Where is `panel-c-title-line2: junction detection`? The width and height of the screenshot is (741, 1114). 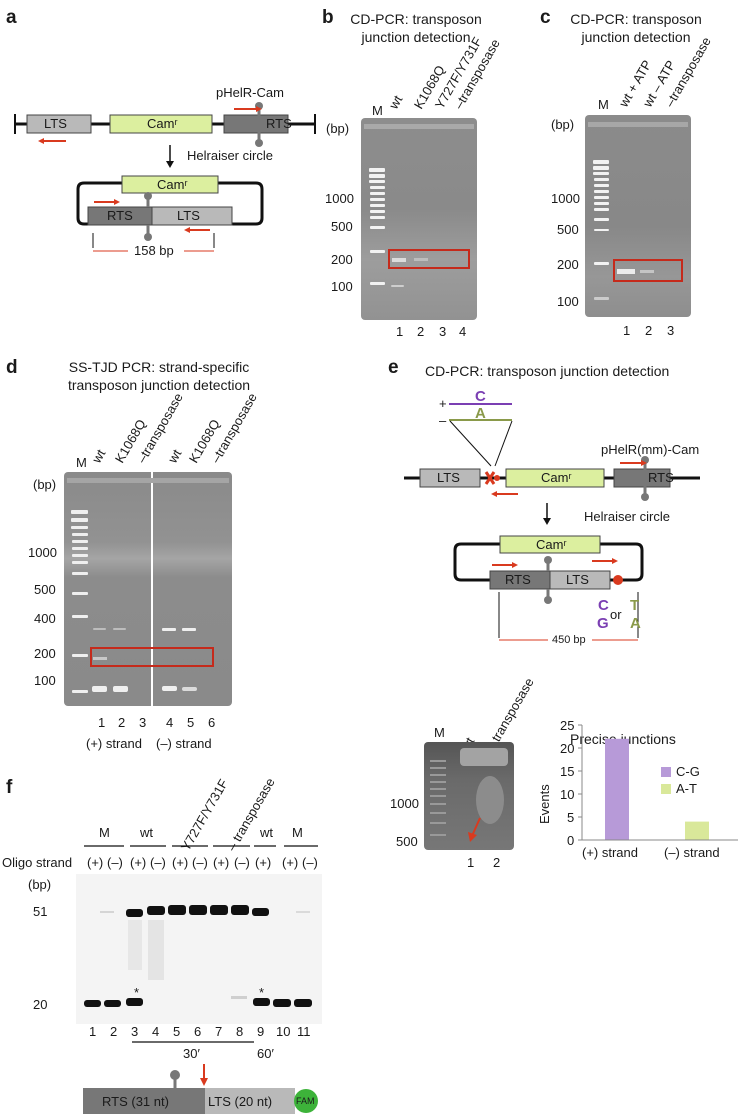 panel-c-title-line2: junction detection is located at coordinates (636, 37).